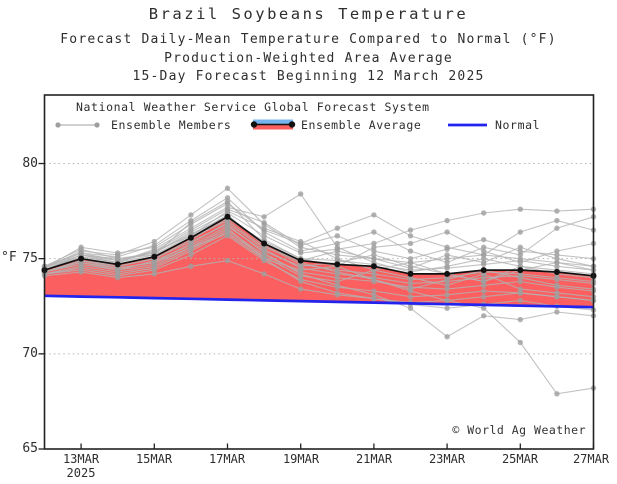 Image resolution: width=617 pixels, height=484 pixels. I want to click on legend-members-label: Ensemble Members, so click(171, 125).